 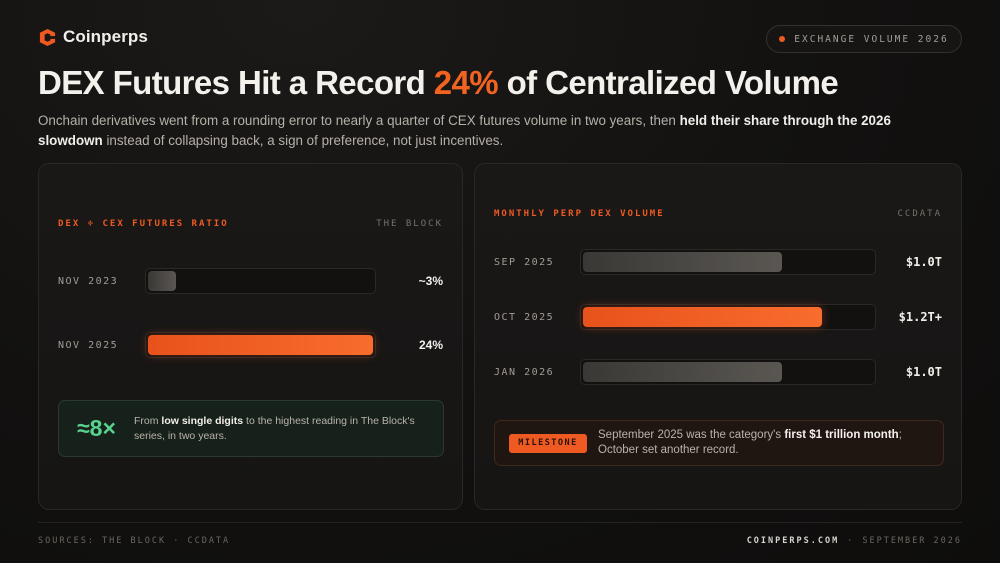 What do you see at coordinates (430, 345) in the screenshot?
I see `ratio-row-value: 24%` at bounding box center [430, 345].